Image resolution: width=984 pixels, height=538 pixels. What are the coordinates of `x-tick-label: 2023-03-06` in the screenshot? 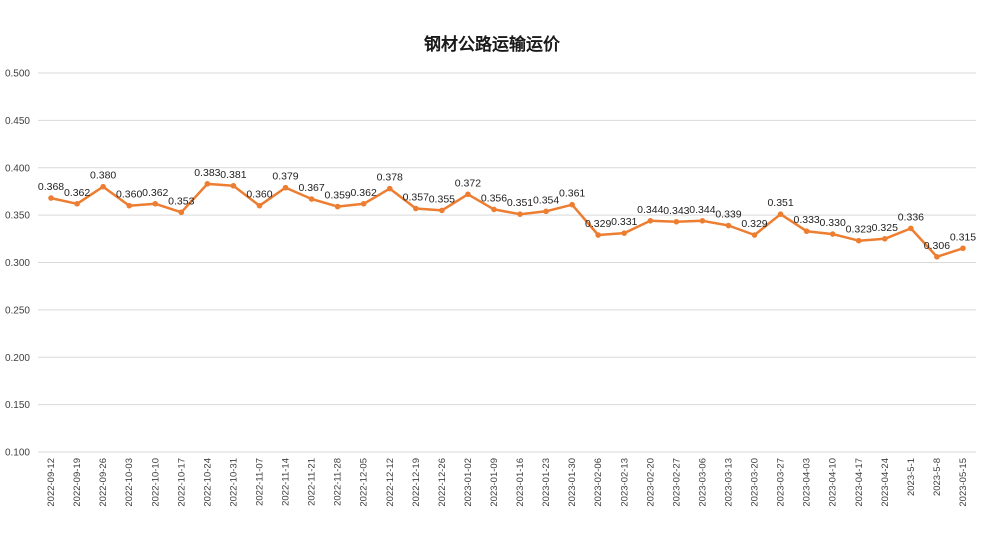 It's located at (702, 482).